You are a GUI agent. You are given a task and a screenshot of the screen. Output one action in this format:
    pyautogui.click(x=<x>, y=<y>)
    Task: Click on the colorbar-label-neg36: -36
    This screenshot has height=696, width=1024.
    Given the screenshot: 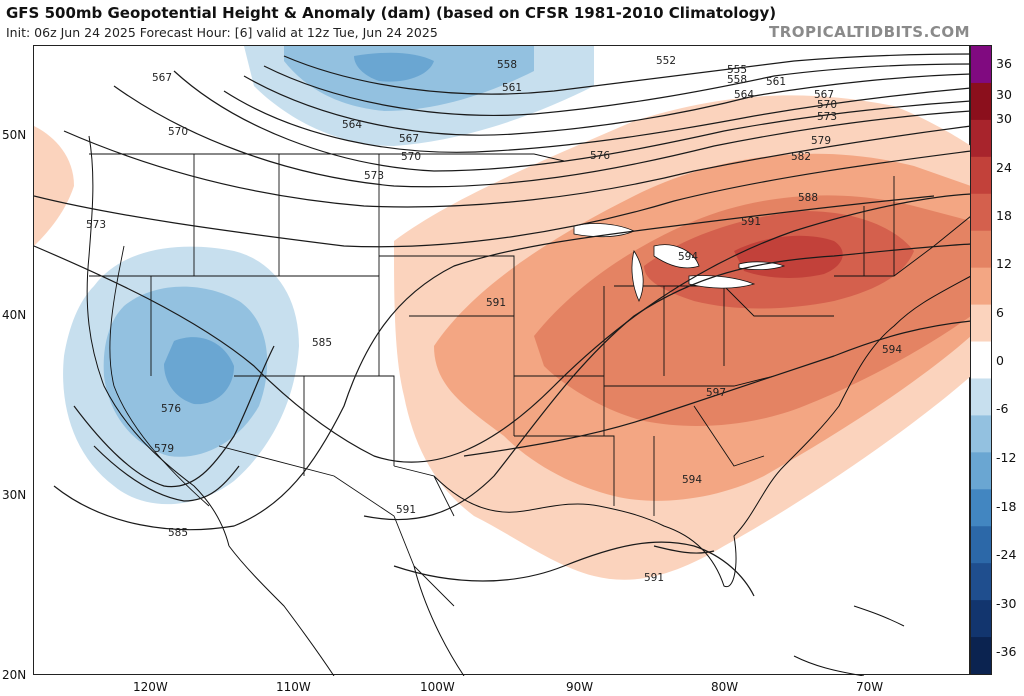 What is the action you would take?
    pyautogui.click(x=1006, y=651)
    